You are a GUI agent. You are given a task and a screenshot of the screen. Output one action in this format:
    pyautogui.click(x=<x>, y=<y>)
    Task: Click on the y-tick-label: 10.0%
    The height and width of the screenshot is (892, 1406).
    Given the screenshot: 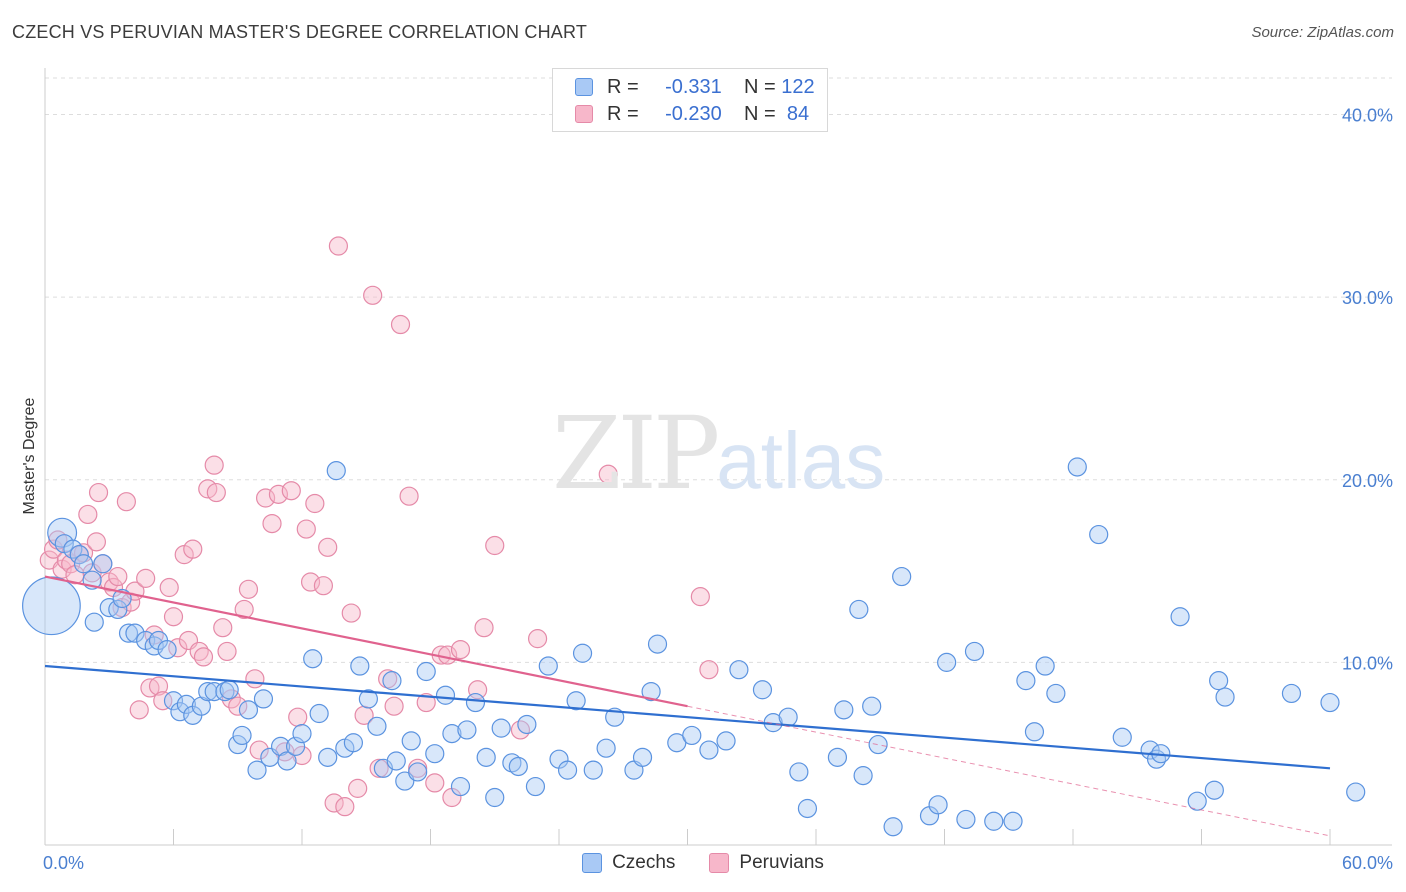 What is the action you would take?
    pyautogui.click(x=1367, y=663)
    